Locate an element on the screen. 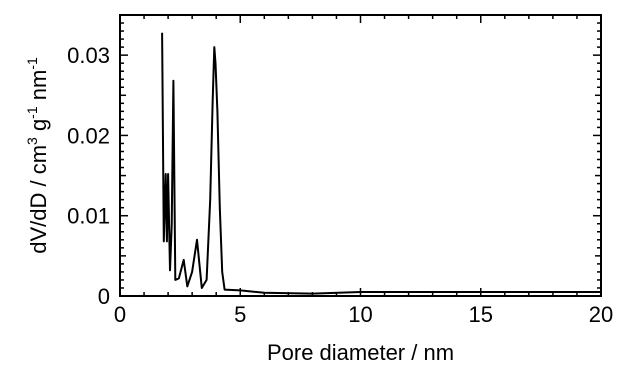  x-tick-label: 20 is located at coordinates (601, 314).